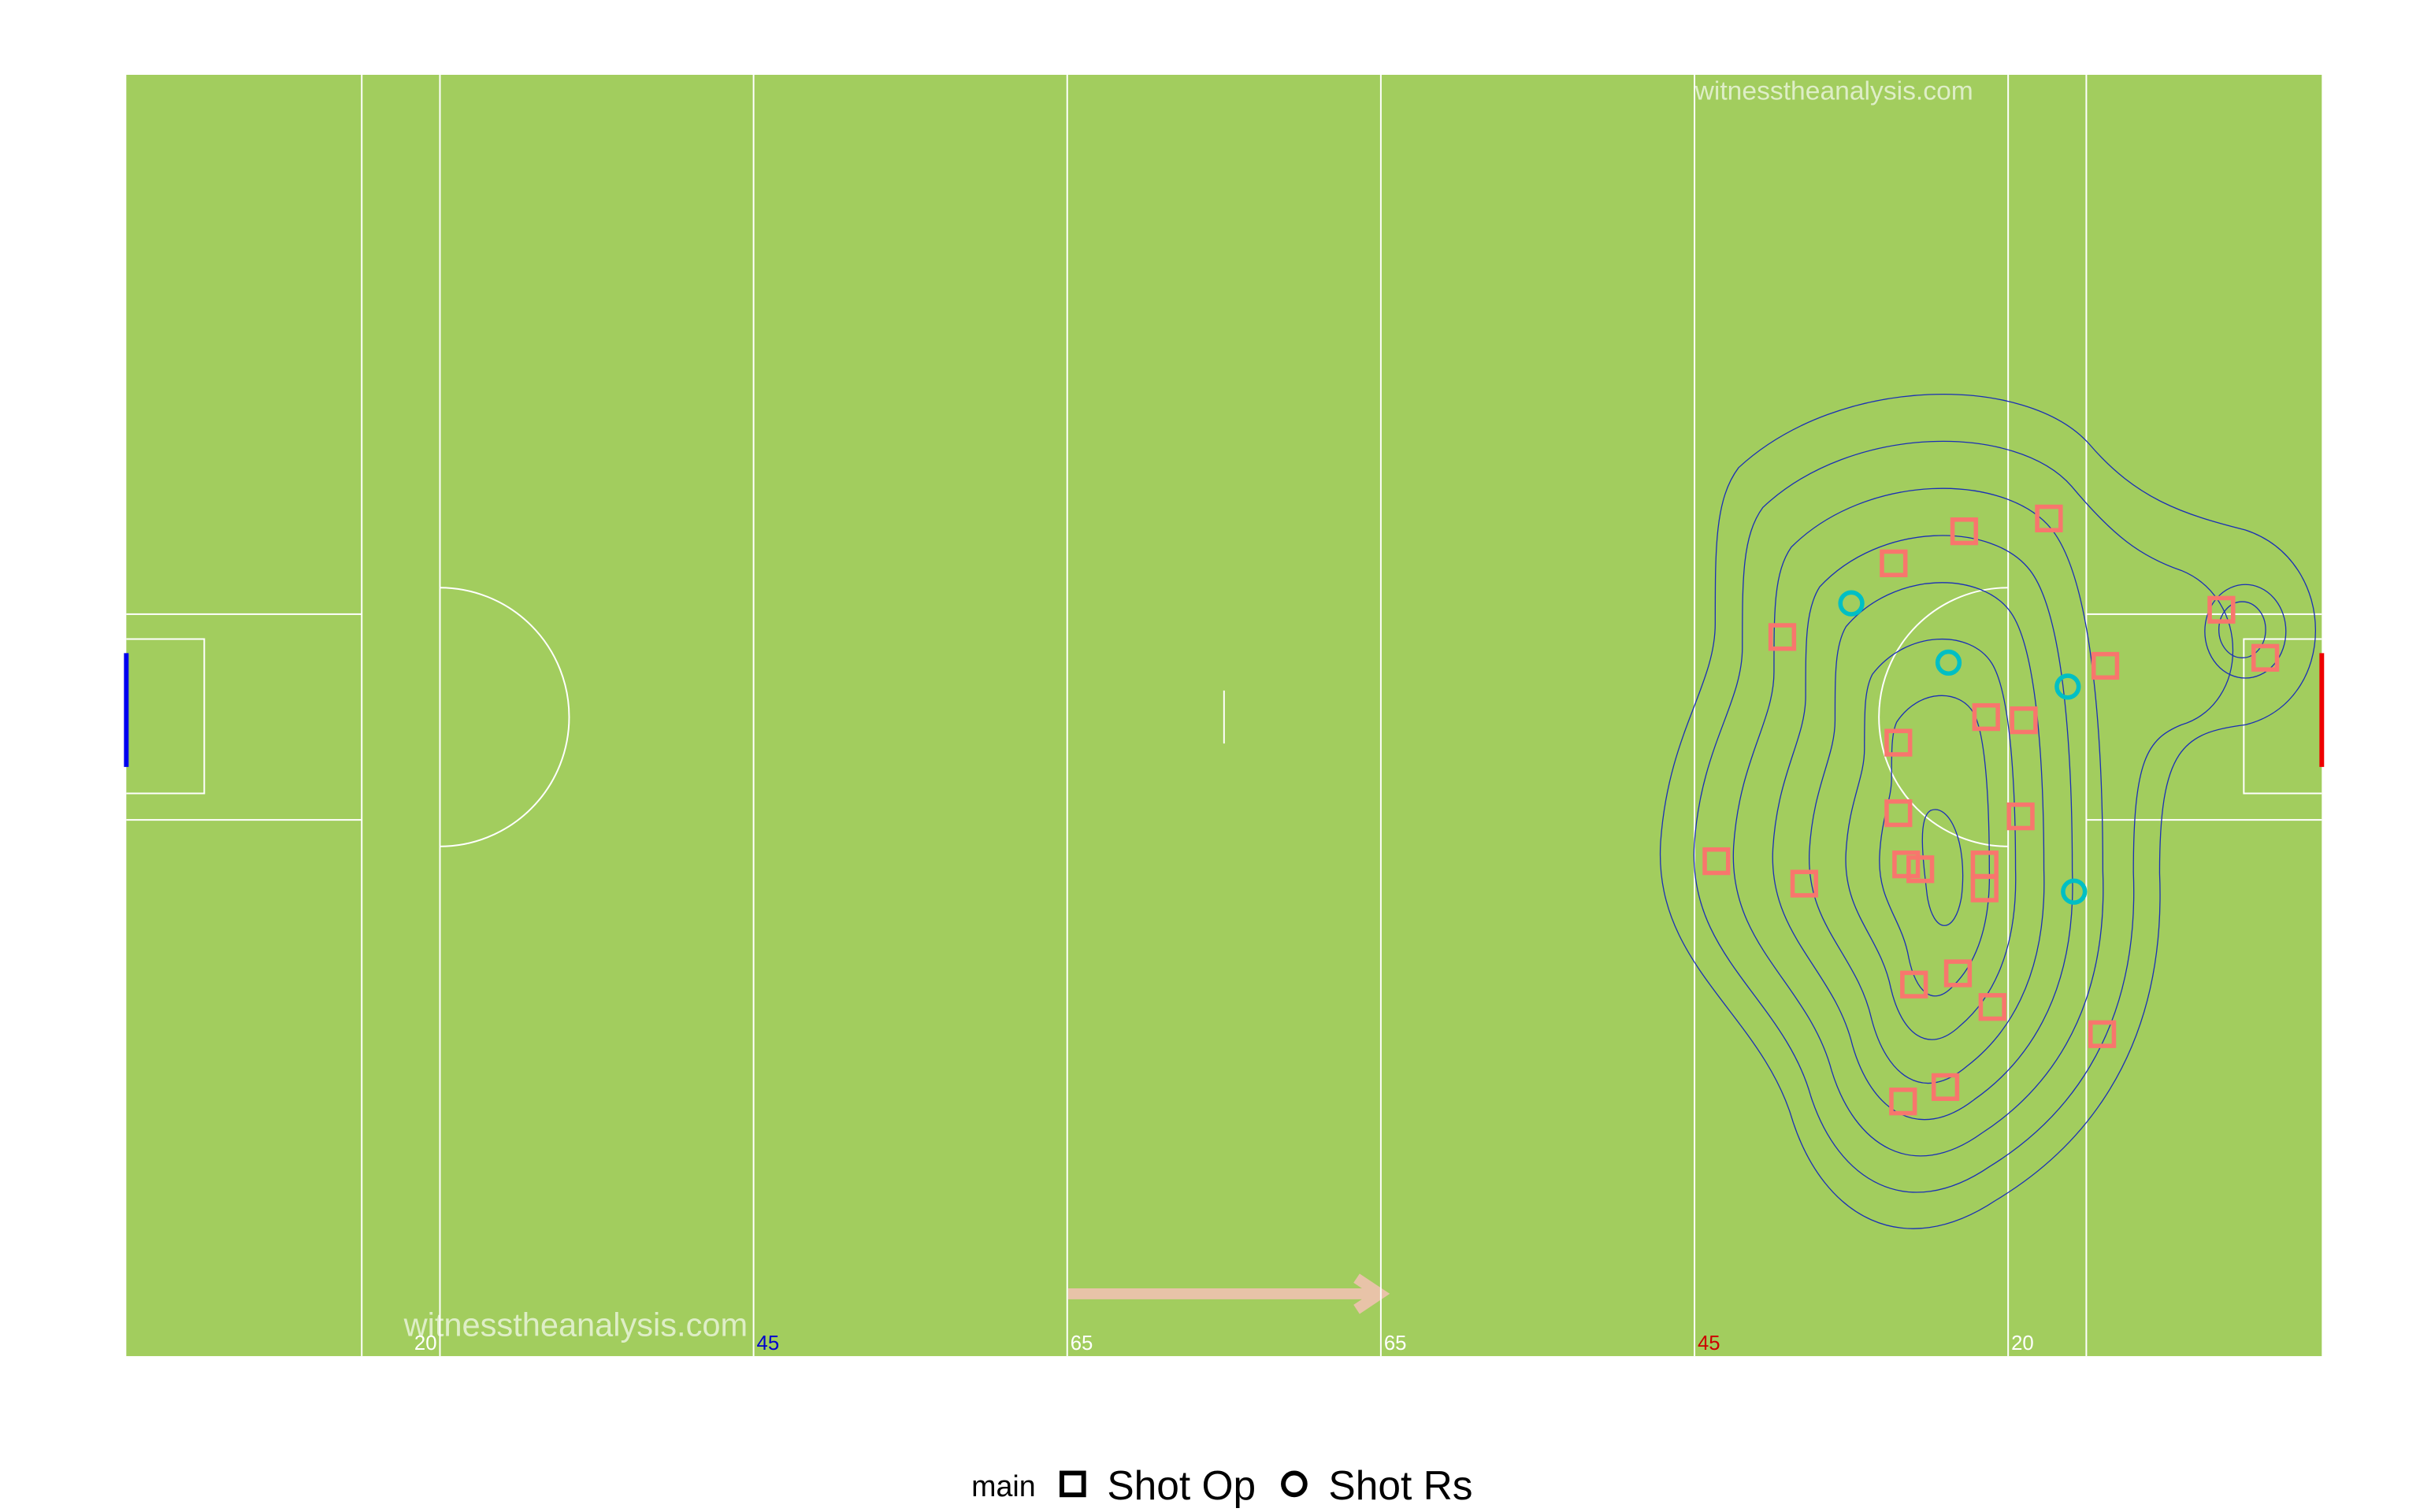 The image size is (2420, 1512). What do you see at coordinates (2204, 717) in the screenshot?
I see `right-box` at bounding box center [2204, 717].